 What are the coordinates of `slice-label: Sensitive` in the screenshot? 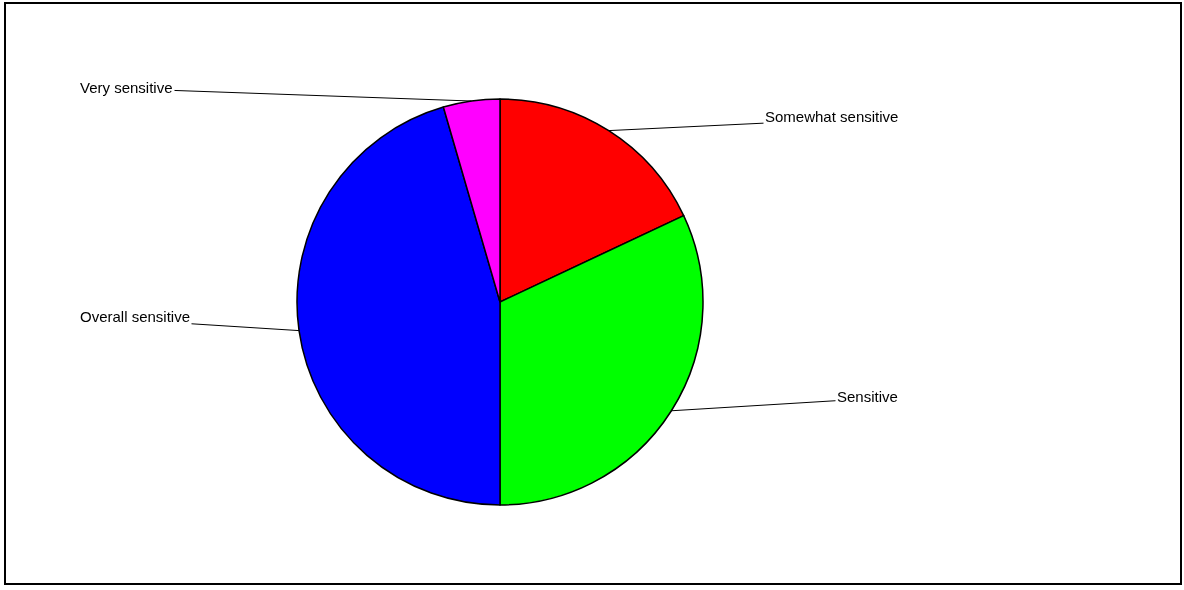 It's located at (867, 396).